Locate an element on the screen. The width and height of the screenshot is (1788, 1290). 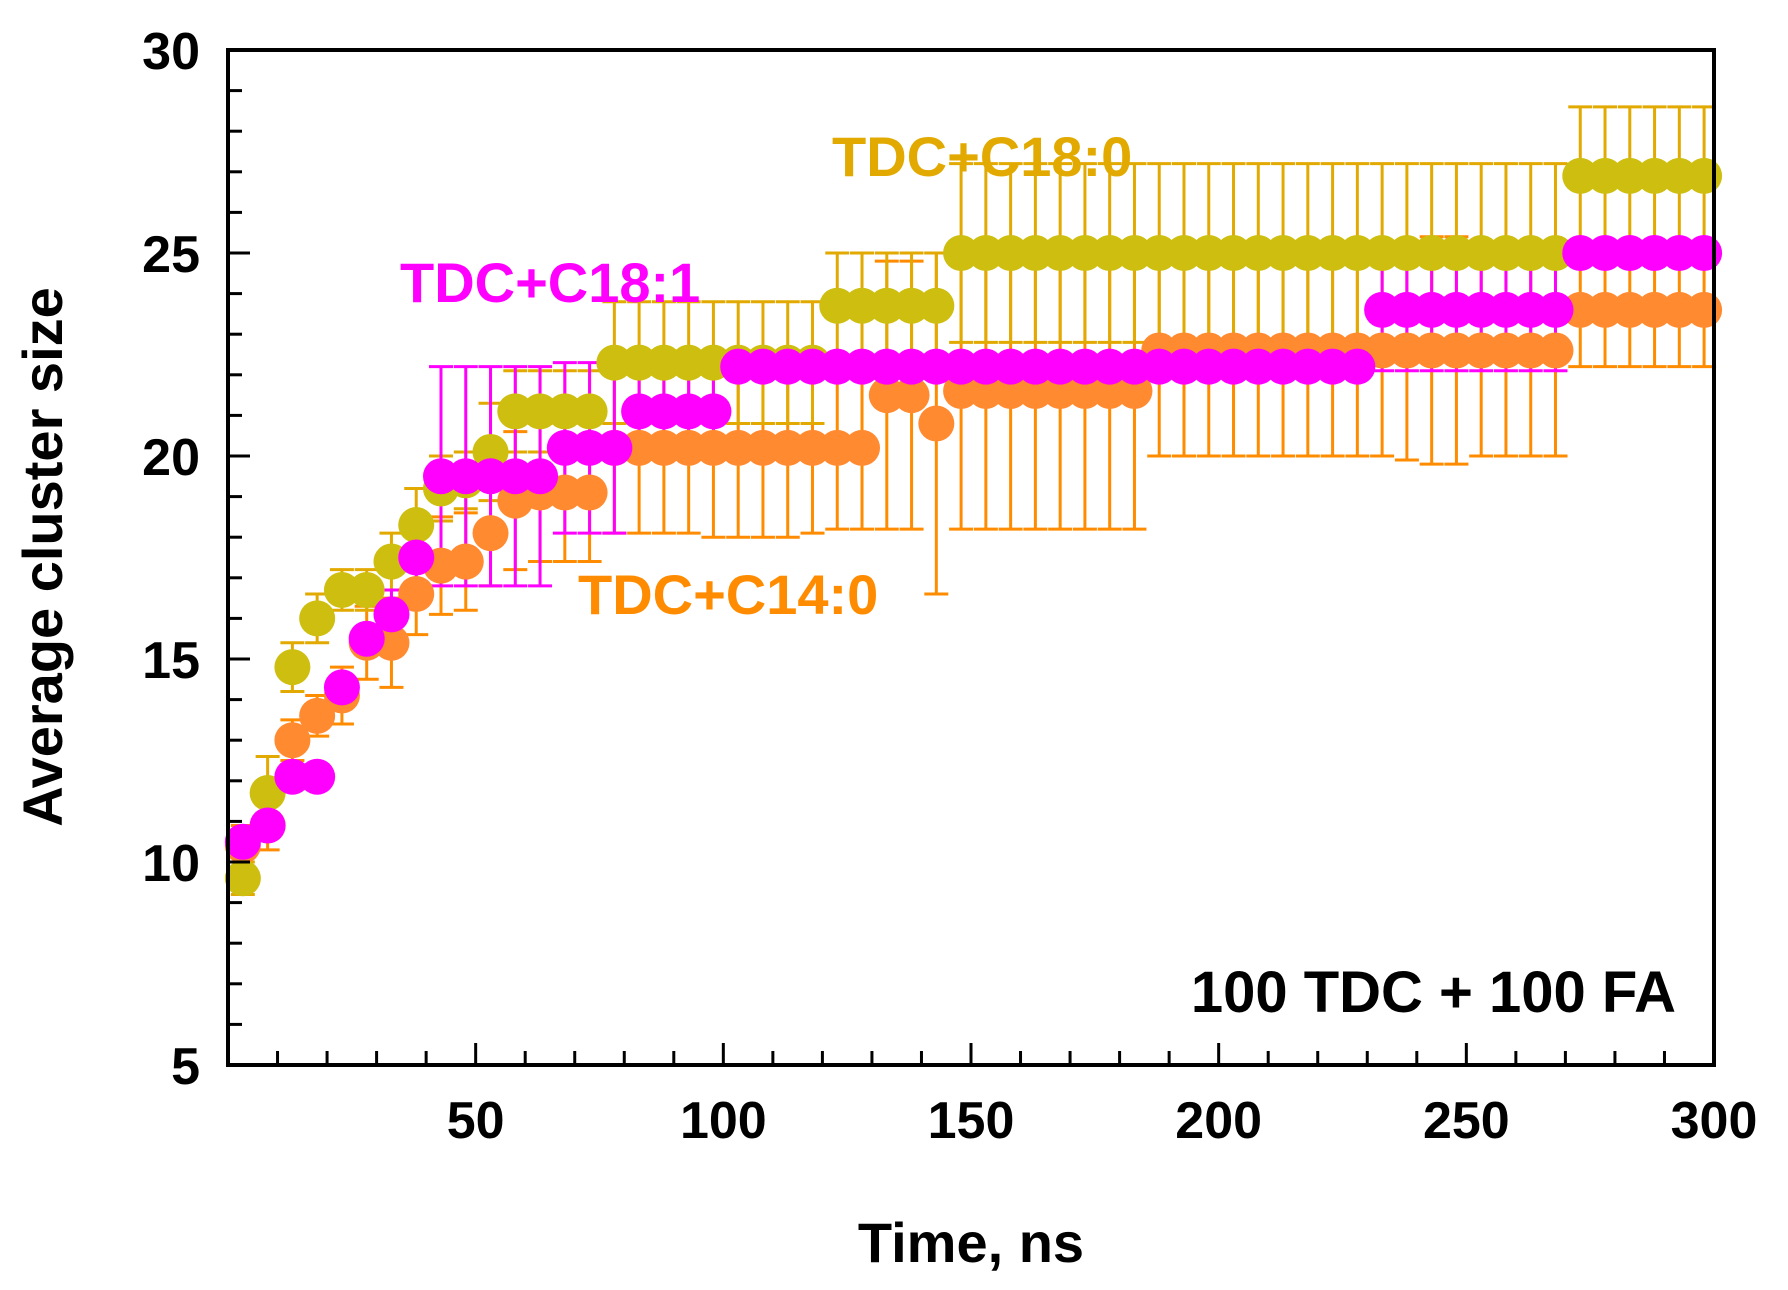
x-axis-title: Time, ns is located at coordinates (971, 1242).